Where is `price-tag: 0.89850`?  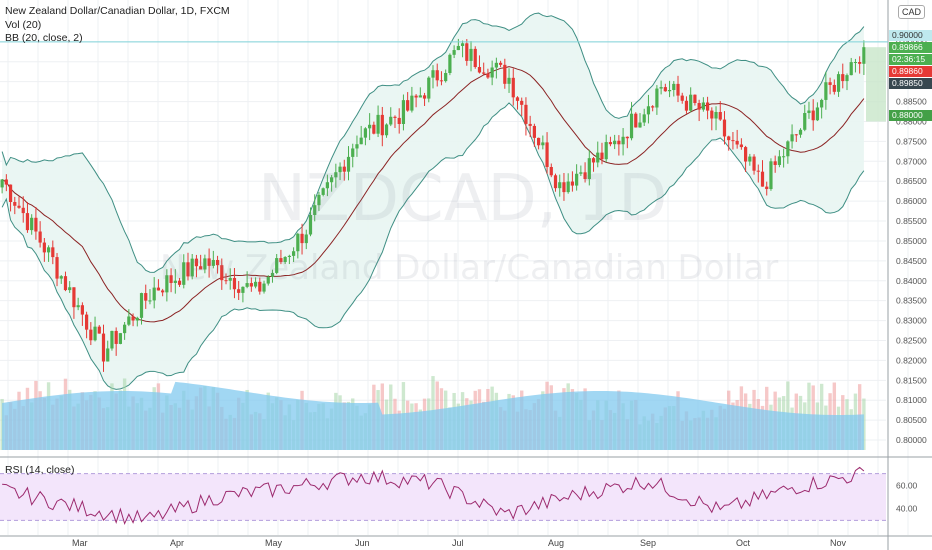 price-tag: 0.89850 is located at coordinates (910, 83).